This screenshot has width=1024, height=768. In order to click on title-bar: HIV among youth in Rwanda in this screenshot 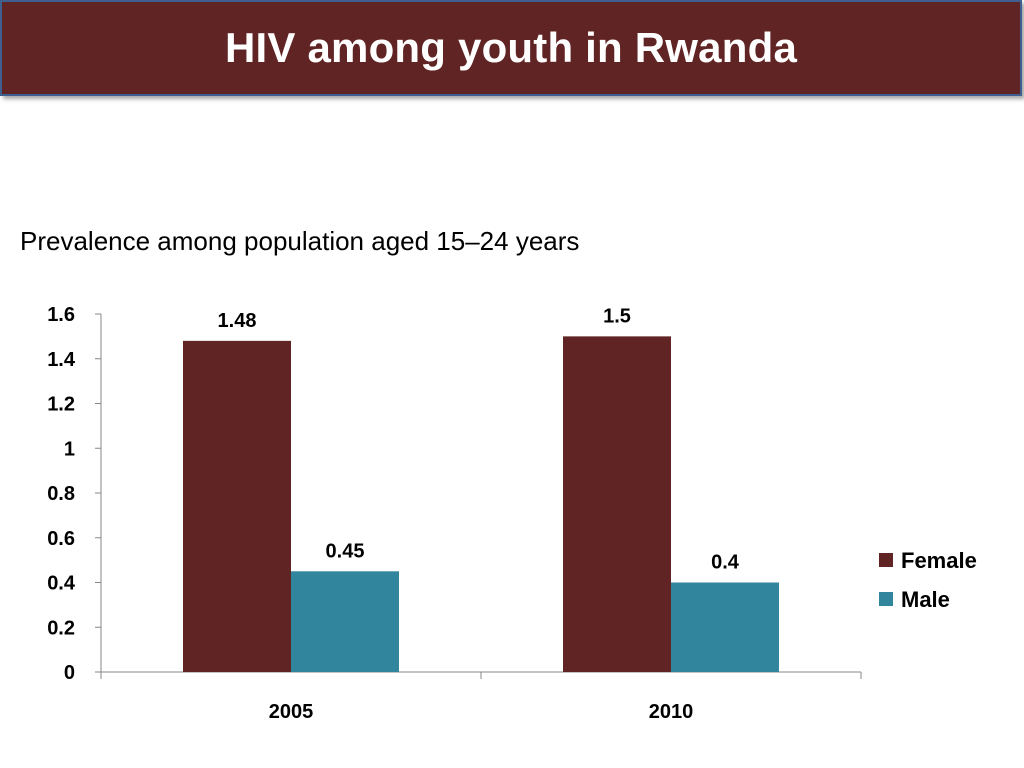, I will do `click(511, 48)`.